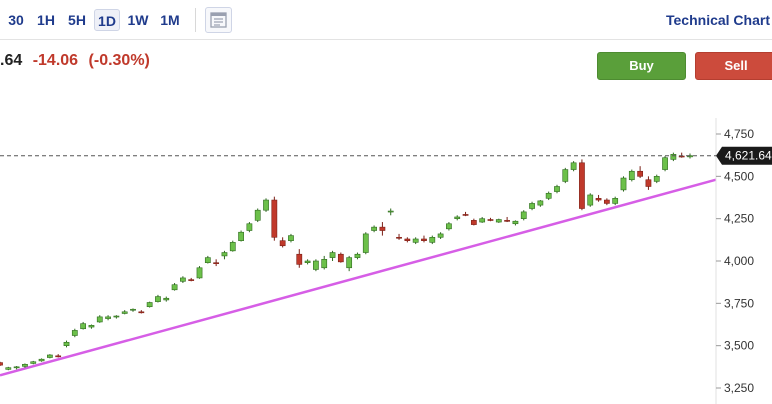  Describe the element at coordinates (138, 20) in the screenshot. I see `timeframe-1w: 1W` at that location.